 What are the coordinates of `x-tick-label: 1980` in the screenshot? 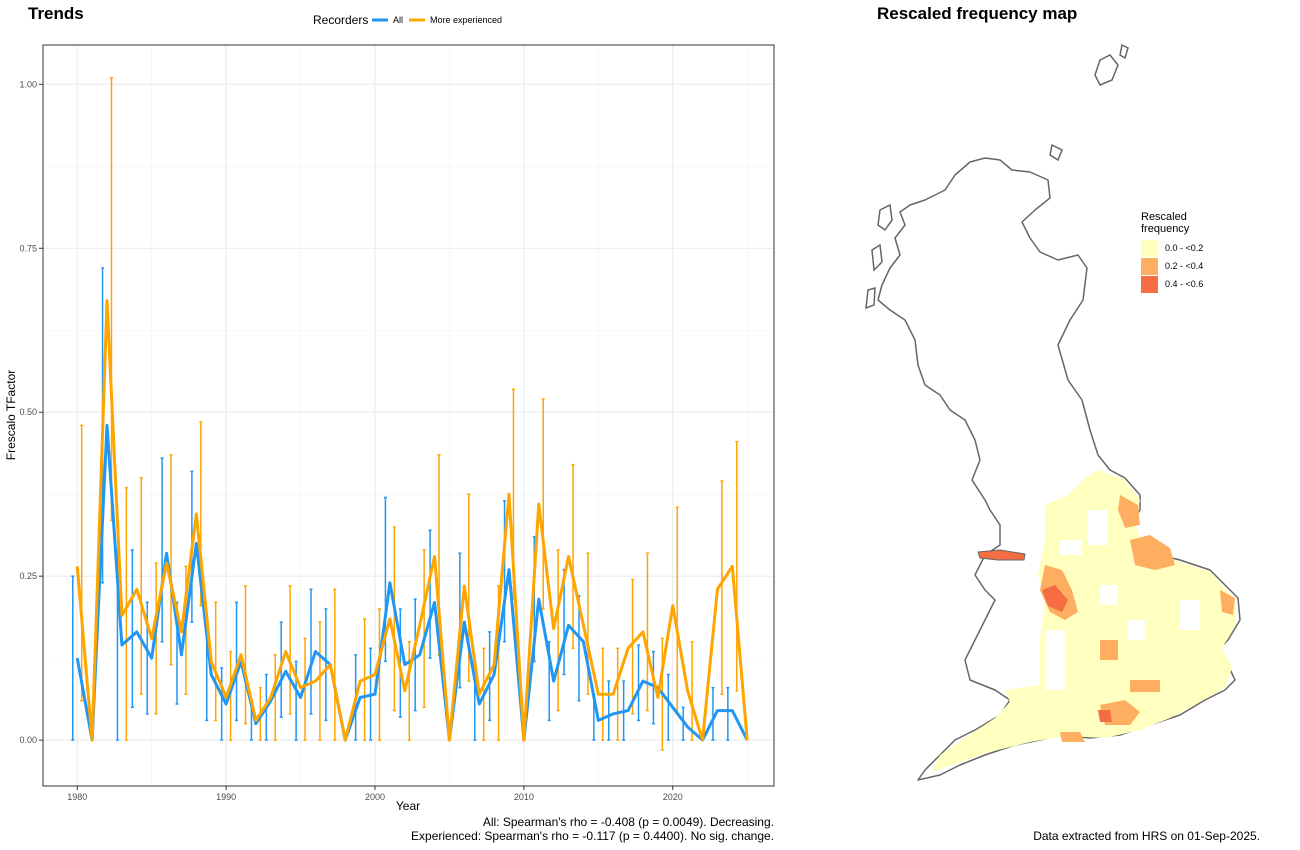 It's located at (77, 797).